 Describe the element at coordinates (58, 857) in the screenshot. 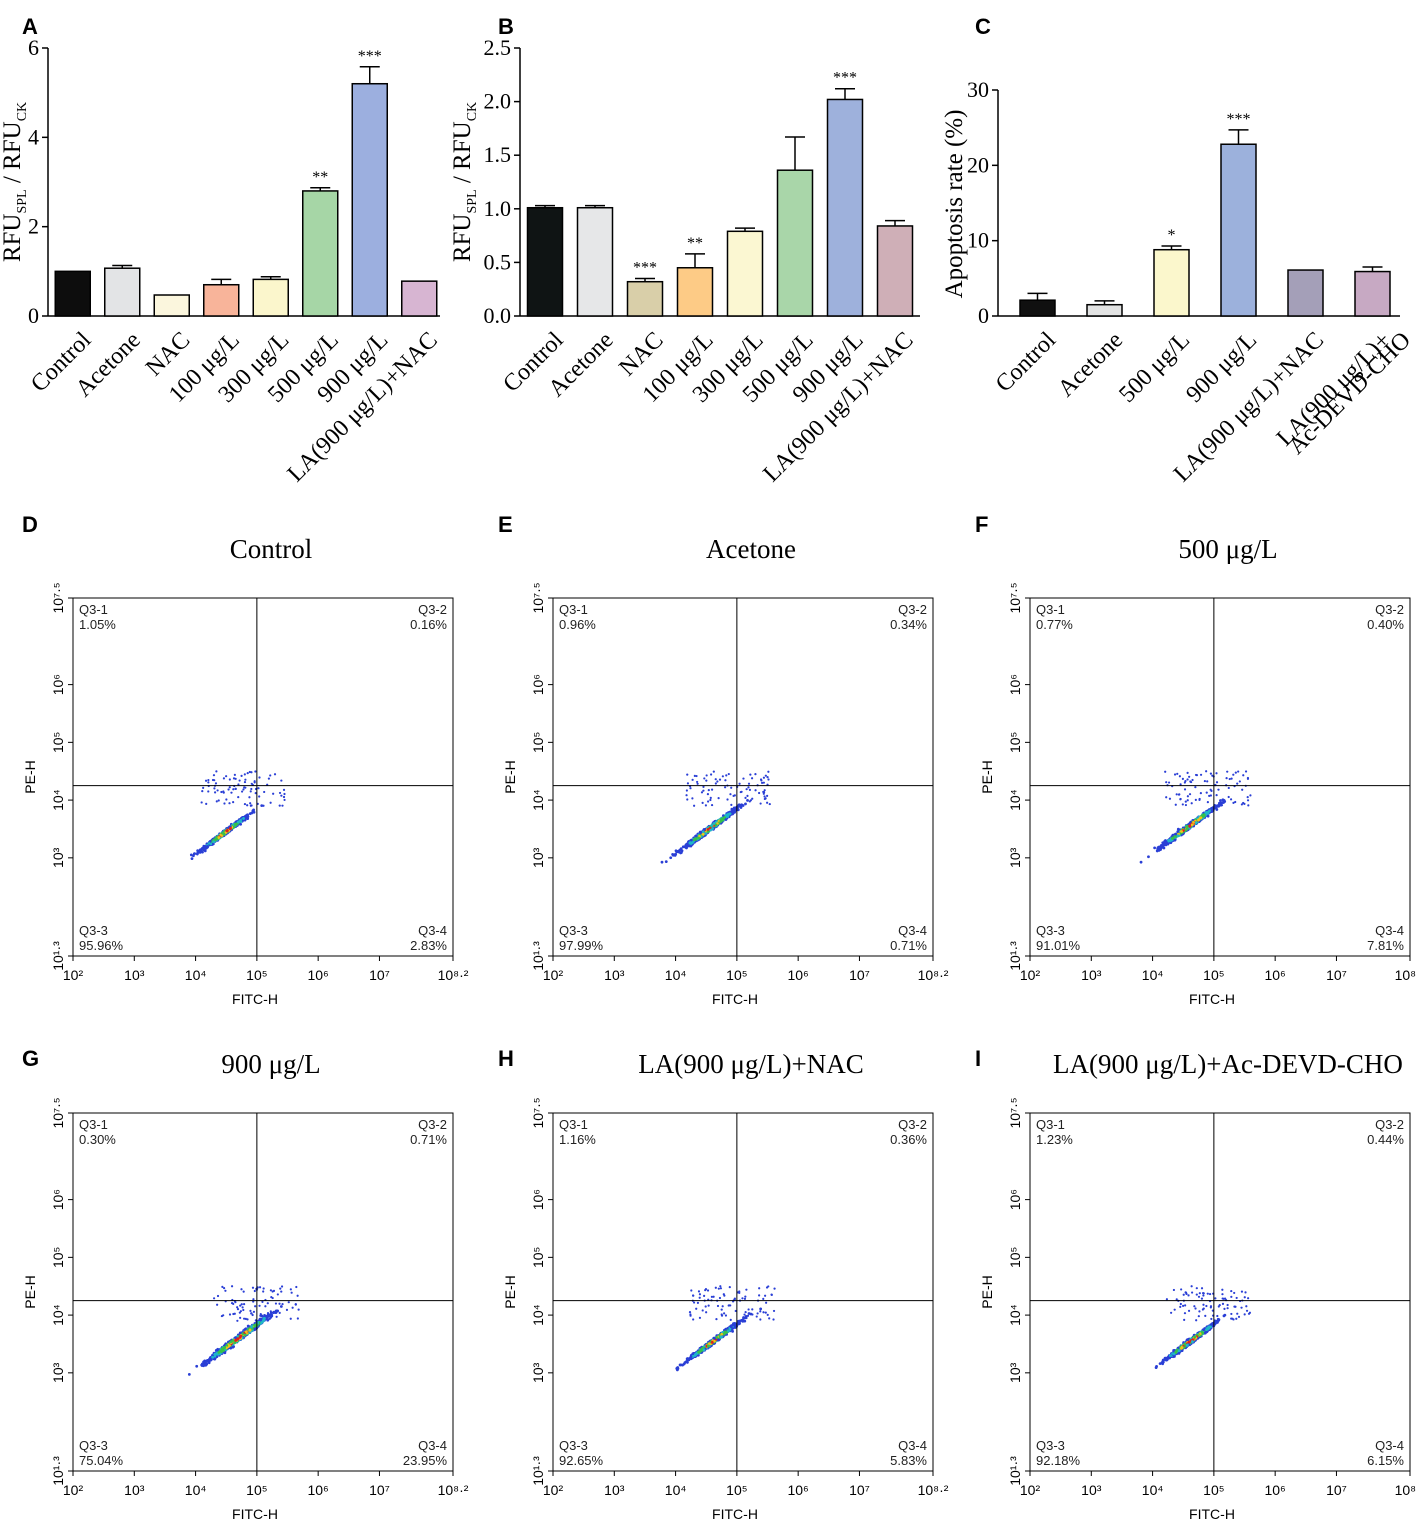

I see `y-tick-label: 10³` at that location.